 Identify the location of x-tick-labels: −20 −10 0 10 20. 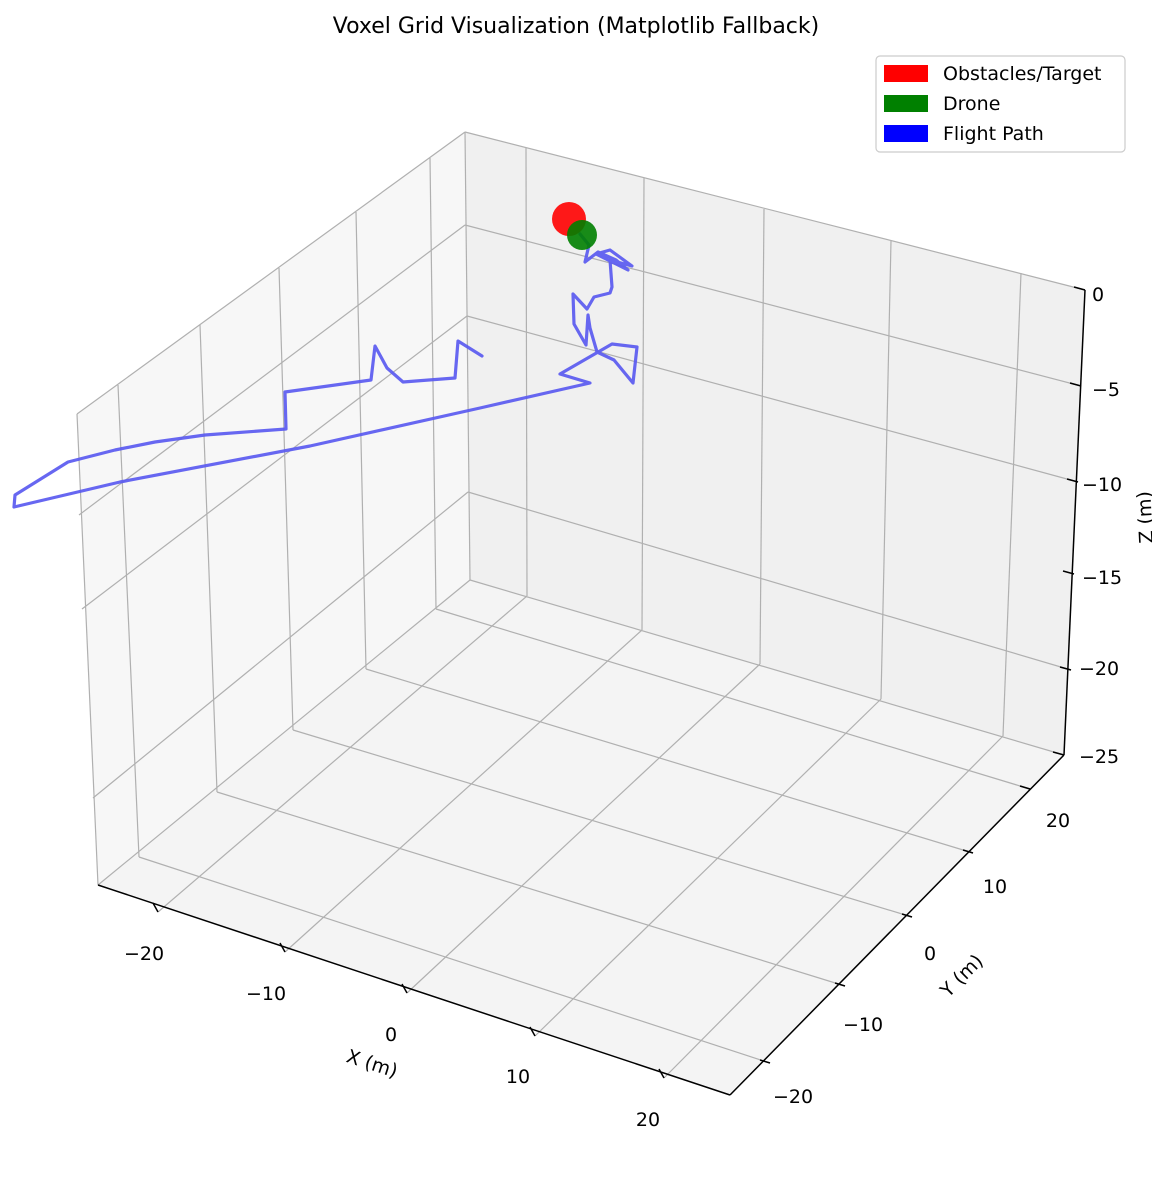
(392, 1037).